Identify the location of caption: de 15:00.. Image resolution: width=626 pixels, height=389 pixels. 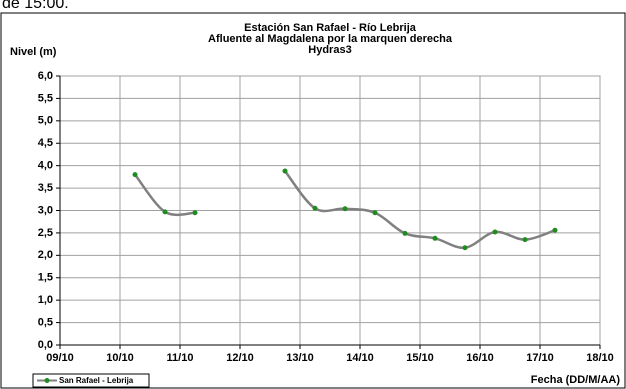
(35, 6).